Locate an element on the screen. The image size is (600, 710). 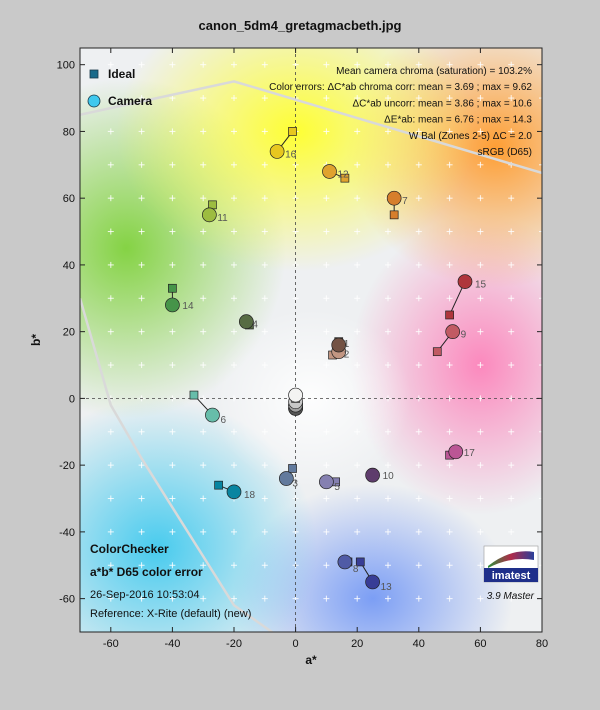
x-tick-label: 40 is located at coordinates (419, 644).